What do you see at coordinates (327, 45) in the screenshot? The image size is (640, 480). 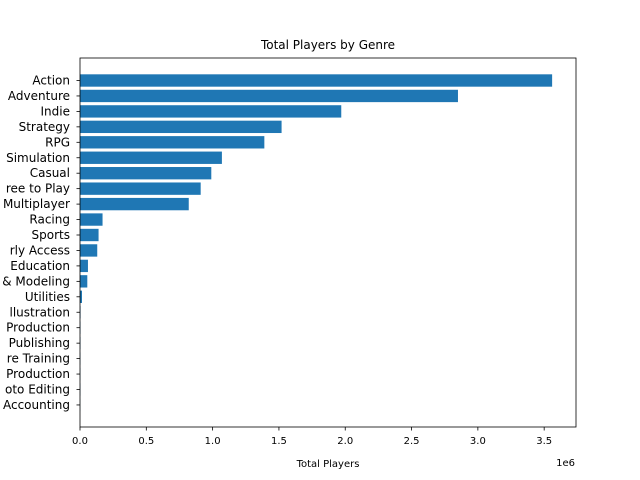 I see `chart-title: Total Players by Genre` at bounding box center [327, 45].